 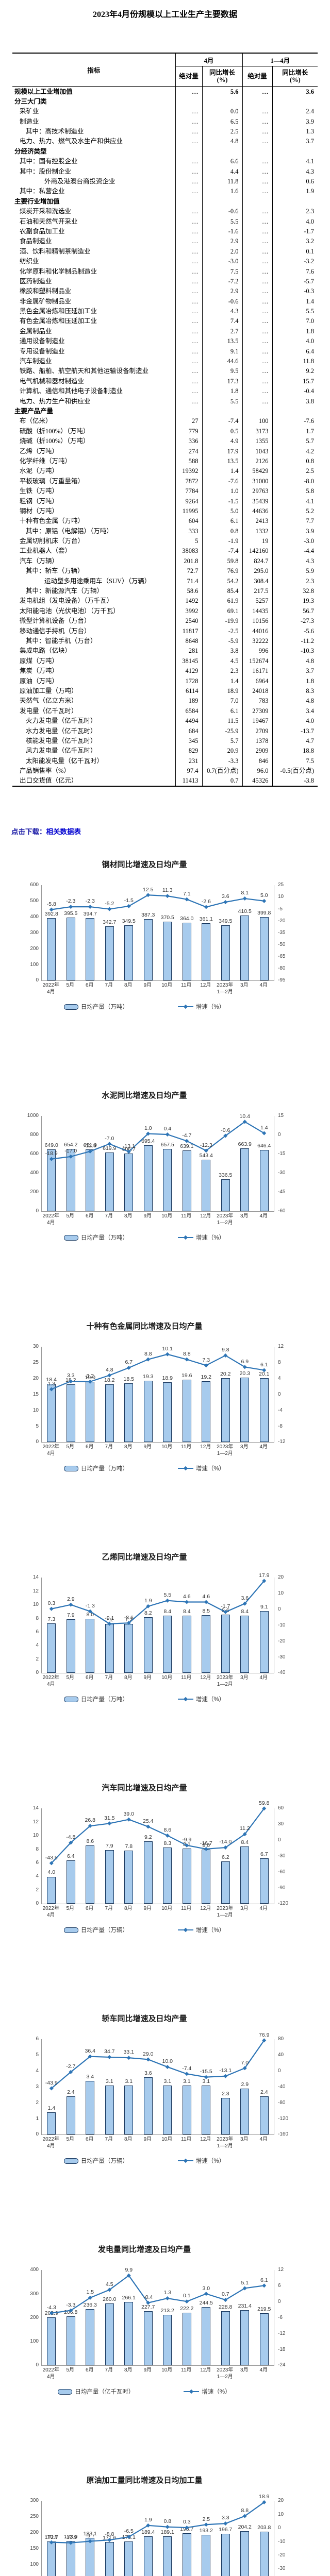 What do you see at coordinates (95, 1930) in the screenshot?
I see `legend-item-bar: 日均产量（万辆）` at bounding box center [95, 1930].